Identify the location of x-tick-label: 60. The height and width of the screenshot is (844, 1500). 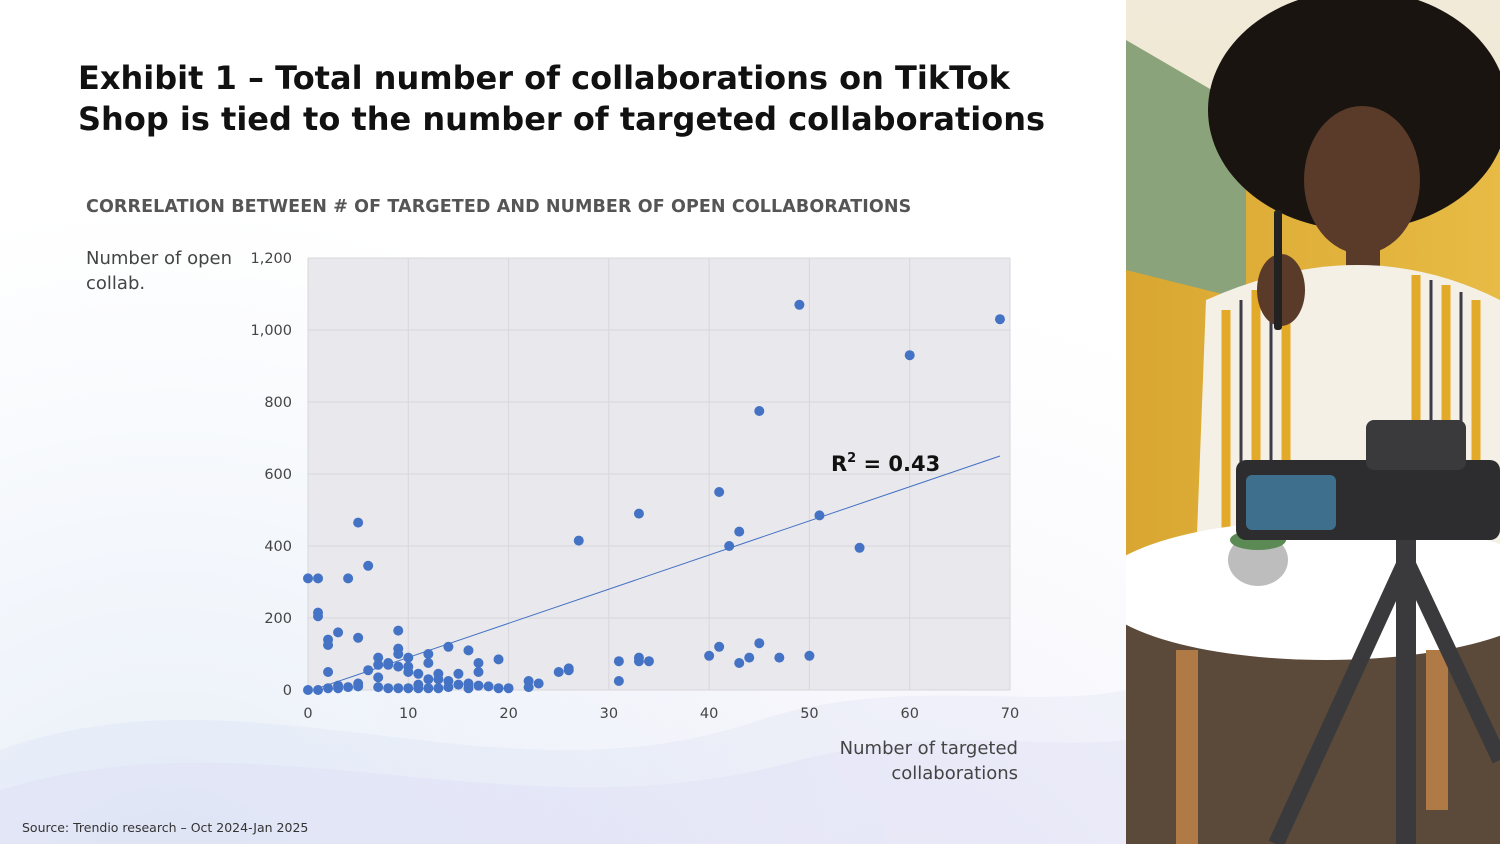
(909, 714).